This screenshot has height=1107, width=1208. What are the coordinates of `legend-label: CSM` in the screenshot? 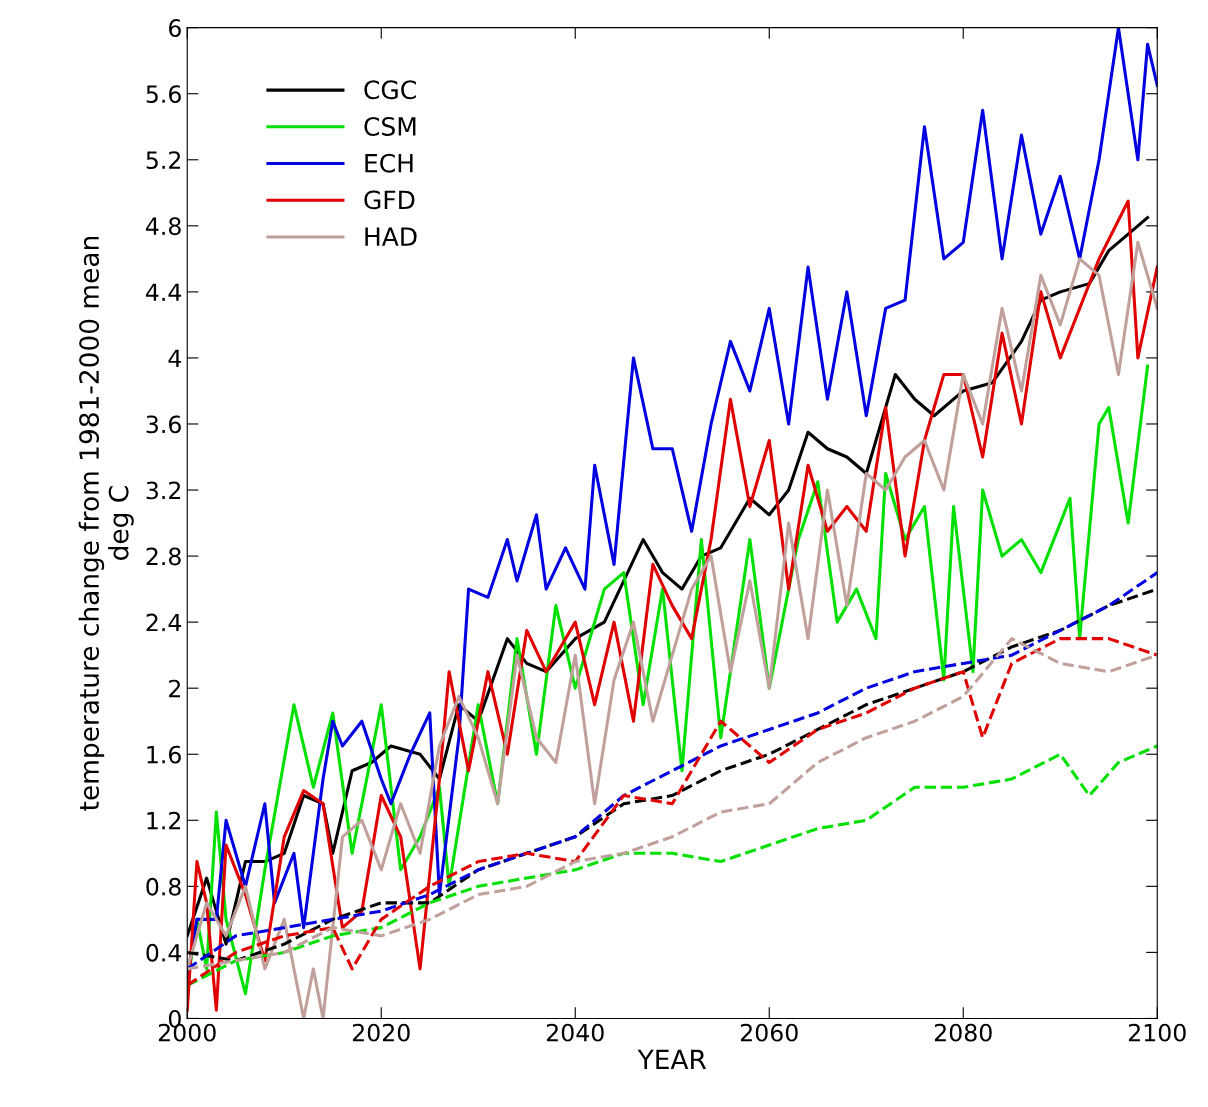 It's located at (390, 126).